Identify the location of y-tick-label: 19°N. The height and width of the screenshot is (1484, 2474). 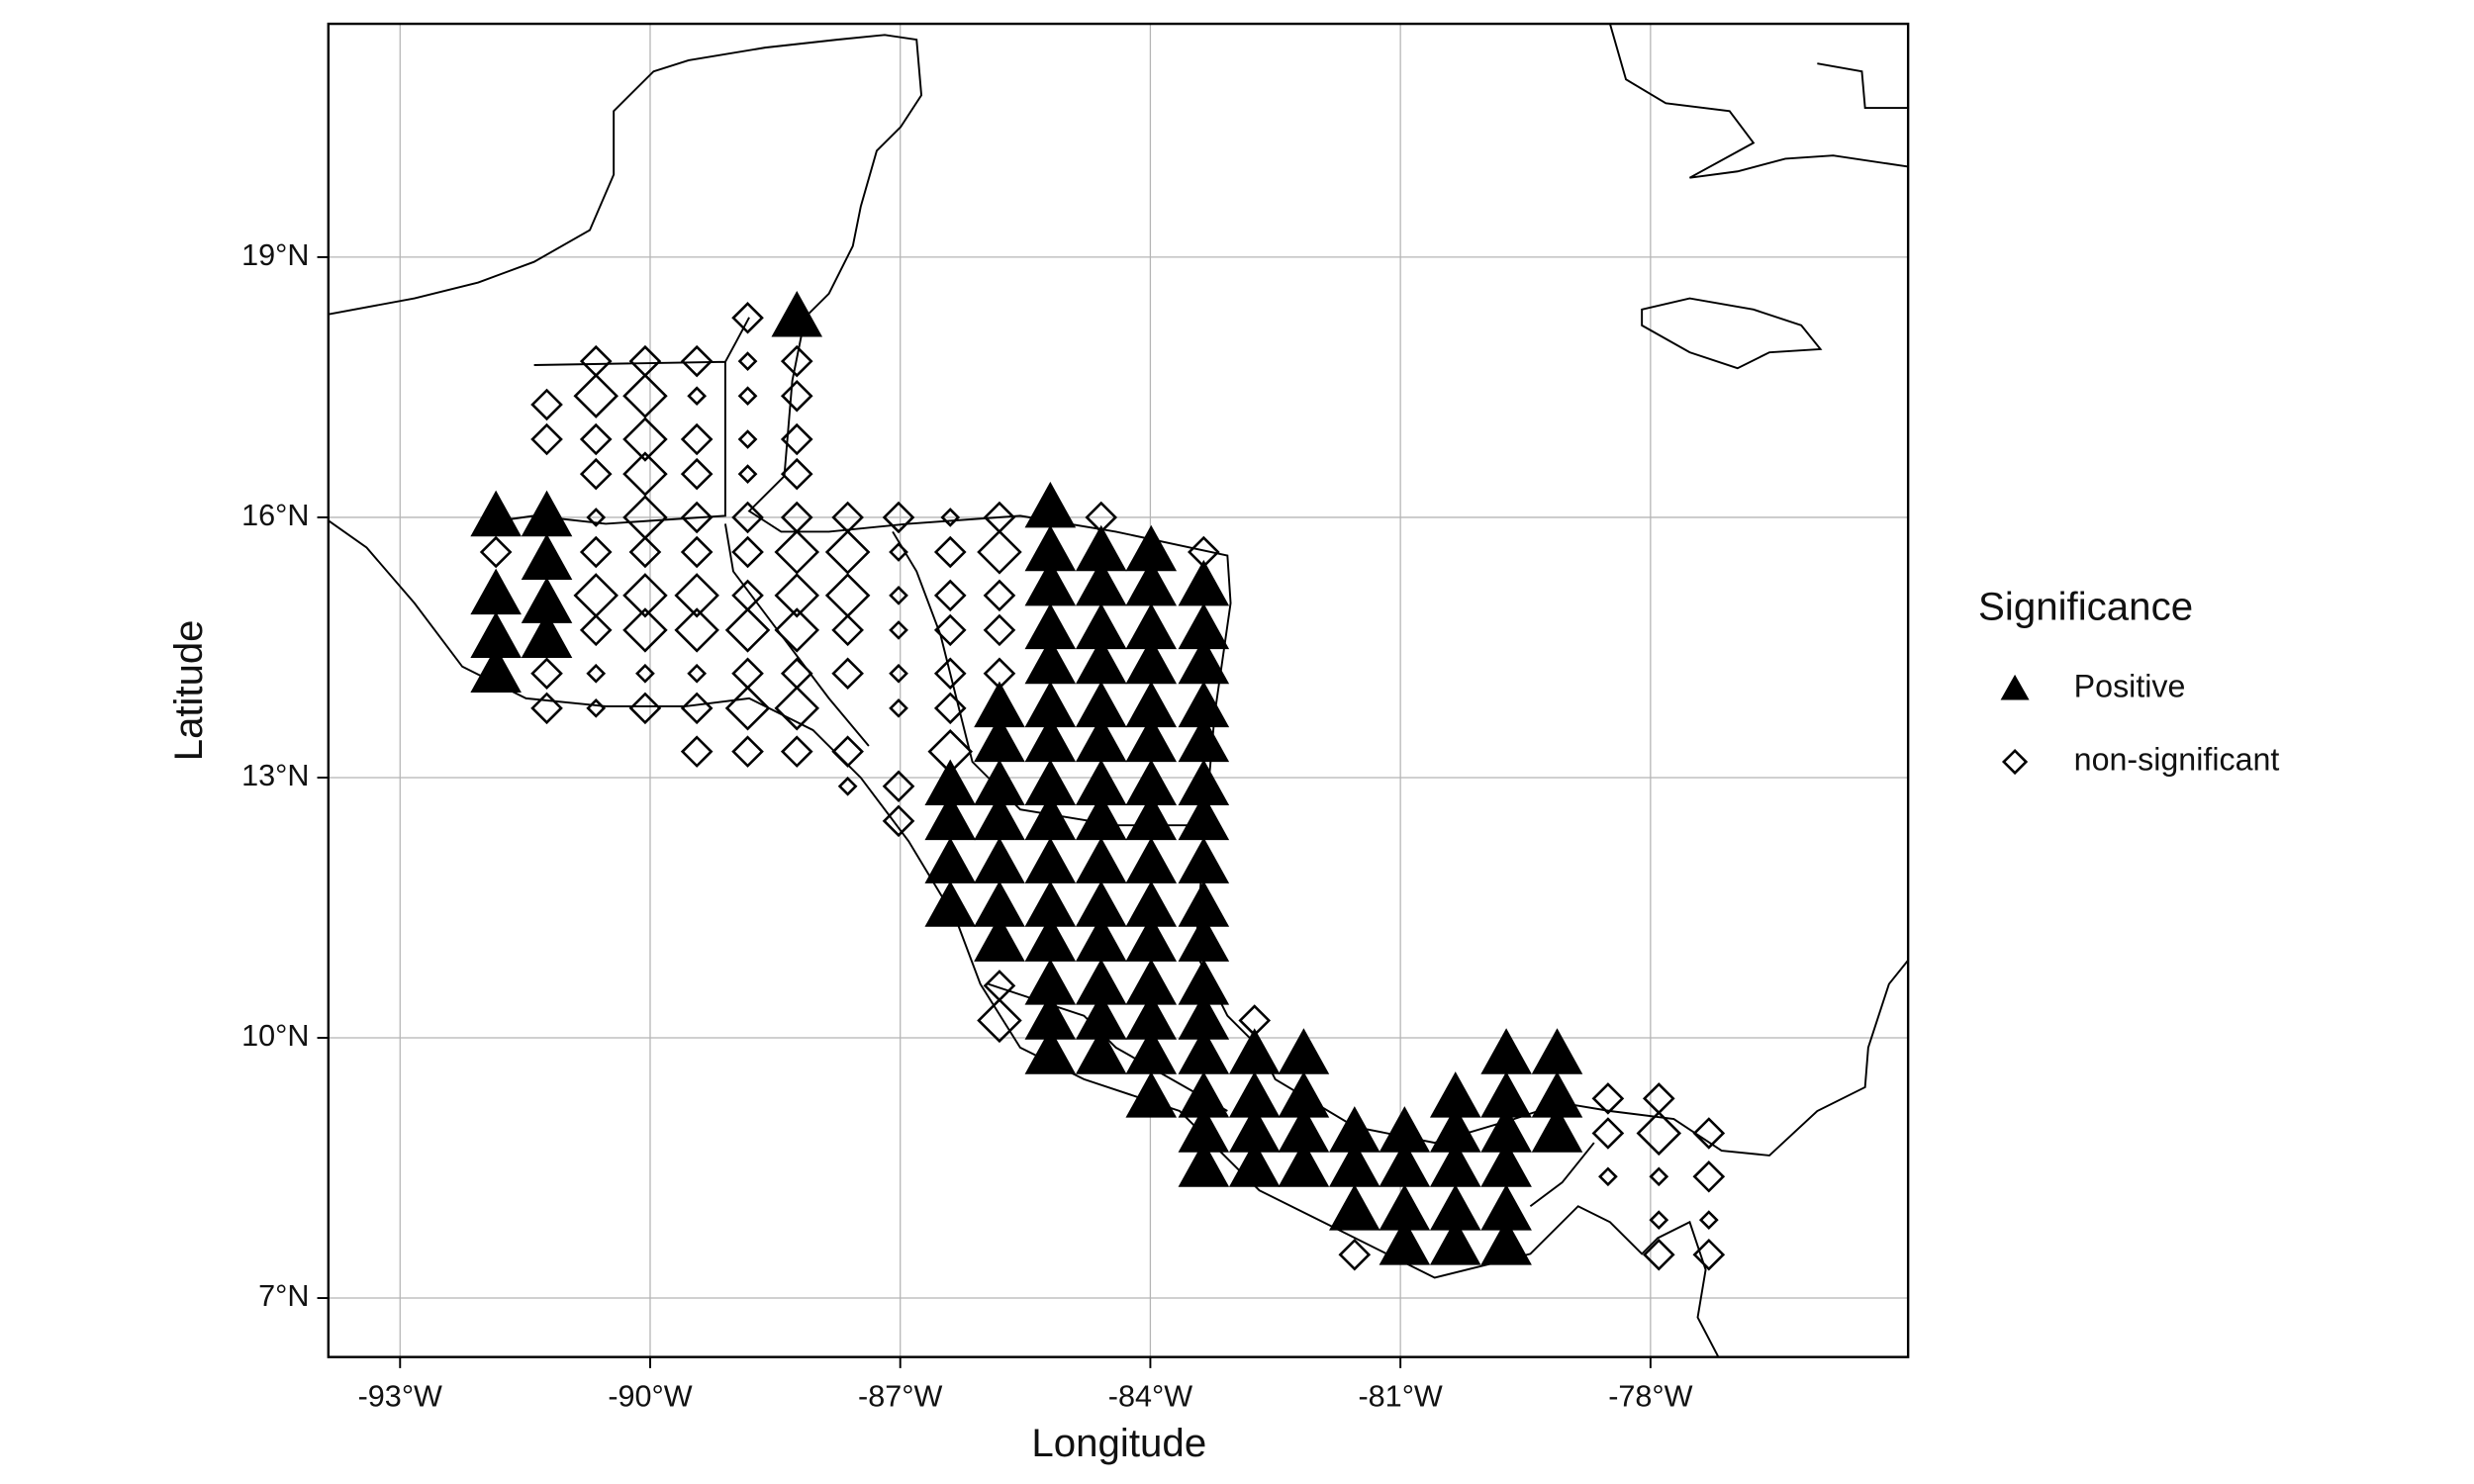
(275, 255).